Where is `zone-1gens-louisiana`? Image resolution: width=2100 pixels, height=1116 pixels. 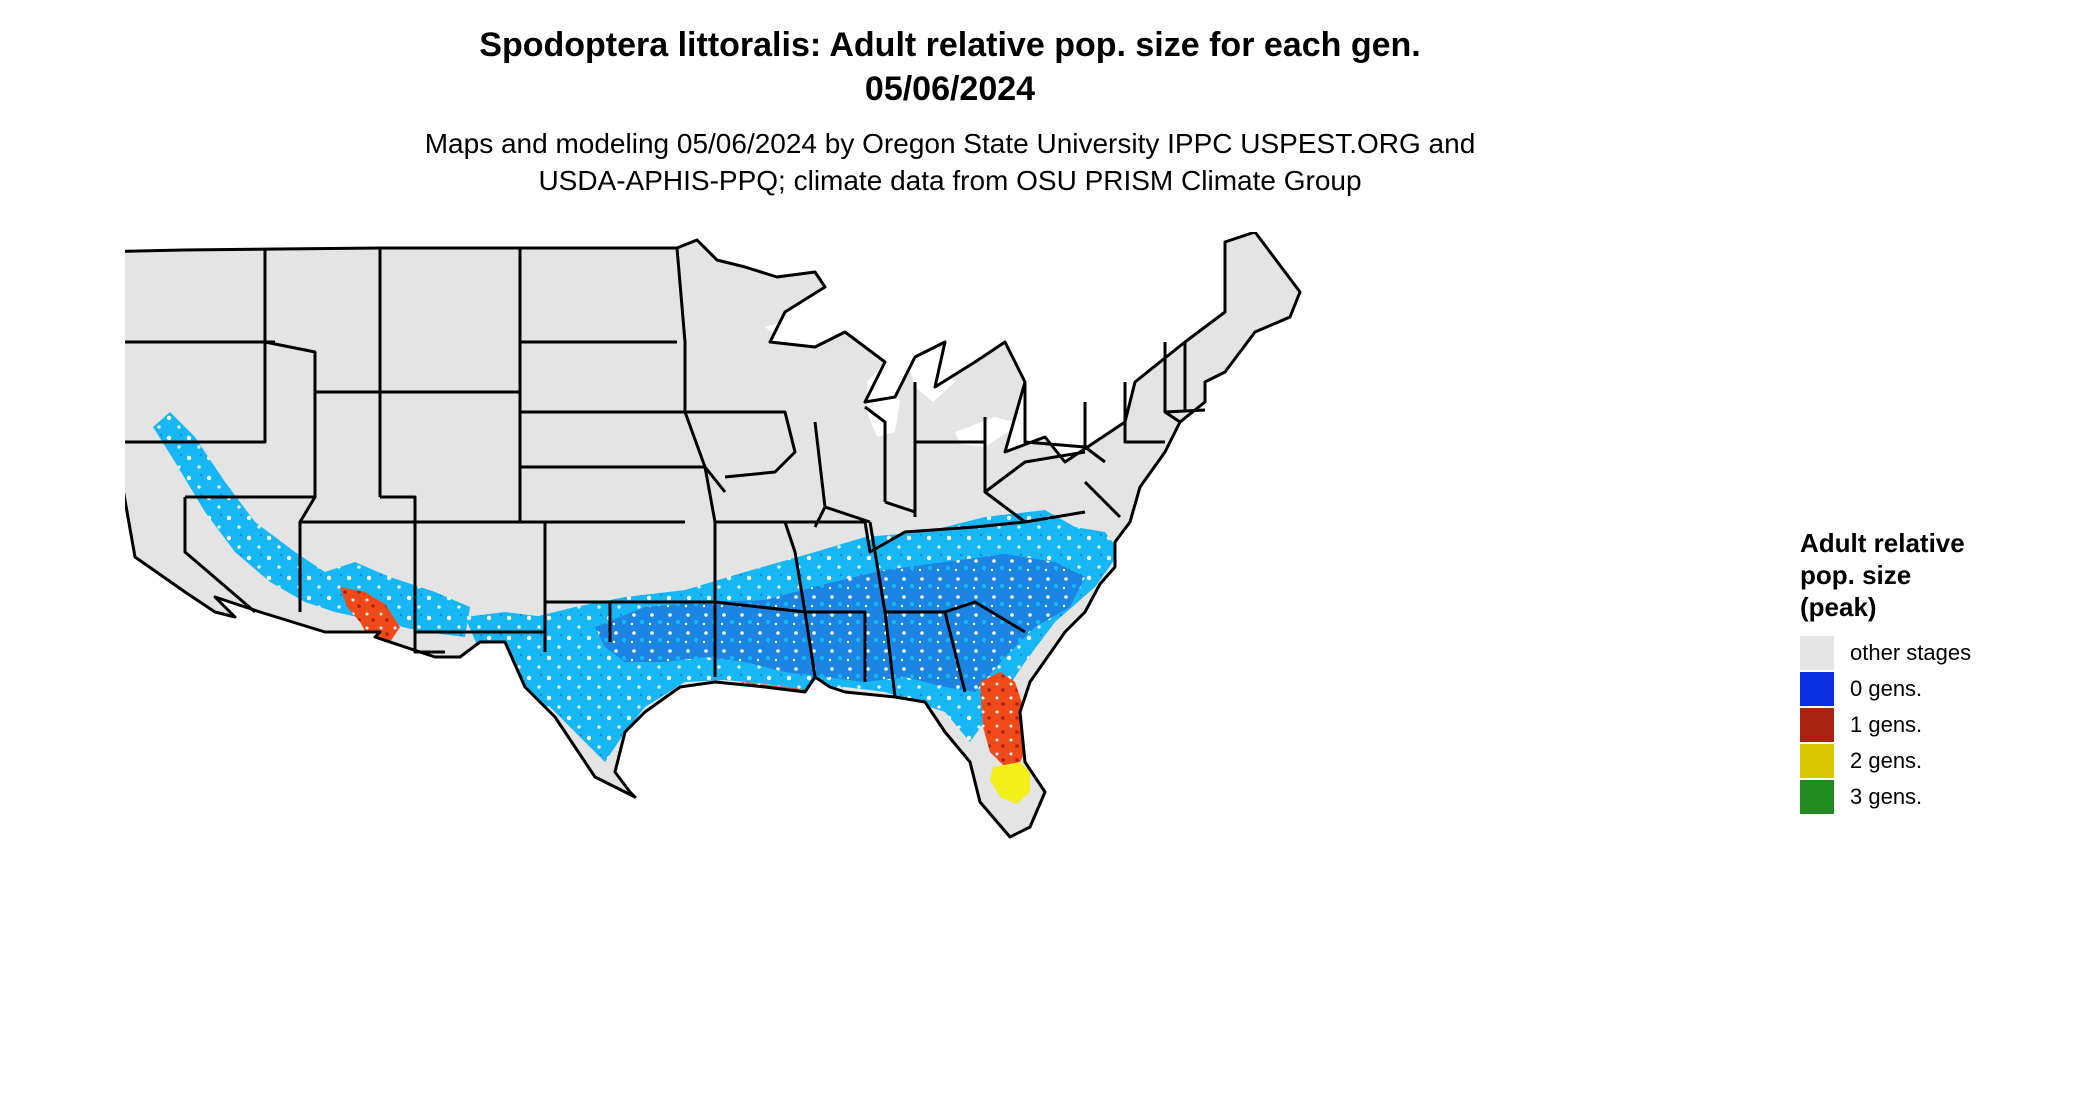
zone-1gens-louisiana is located at coordinates (812, 712).